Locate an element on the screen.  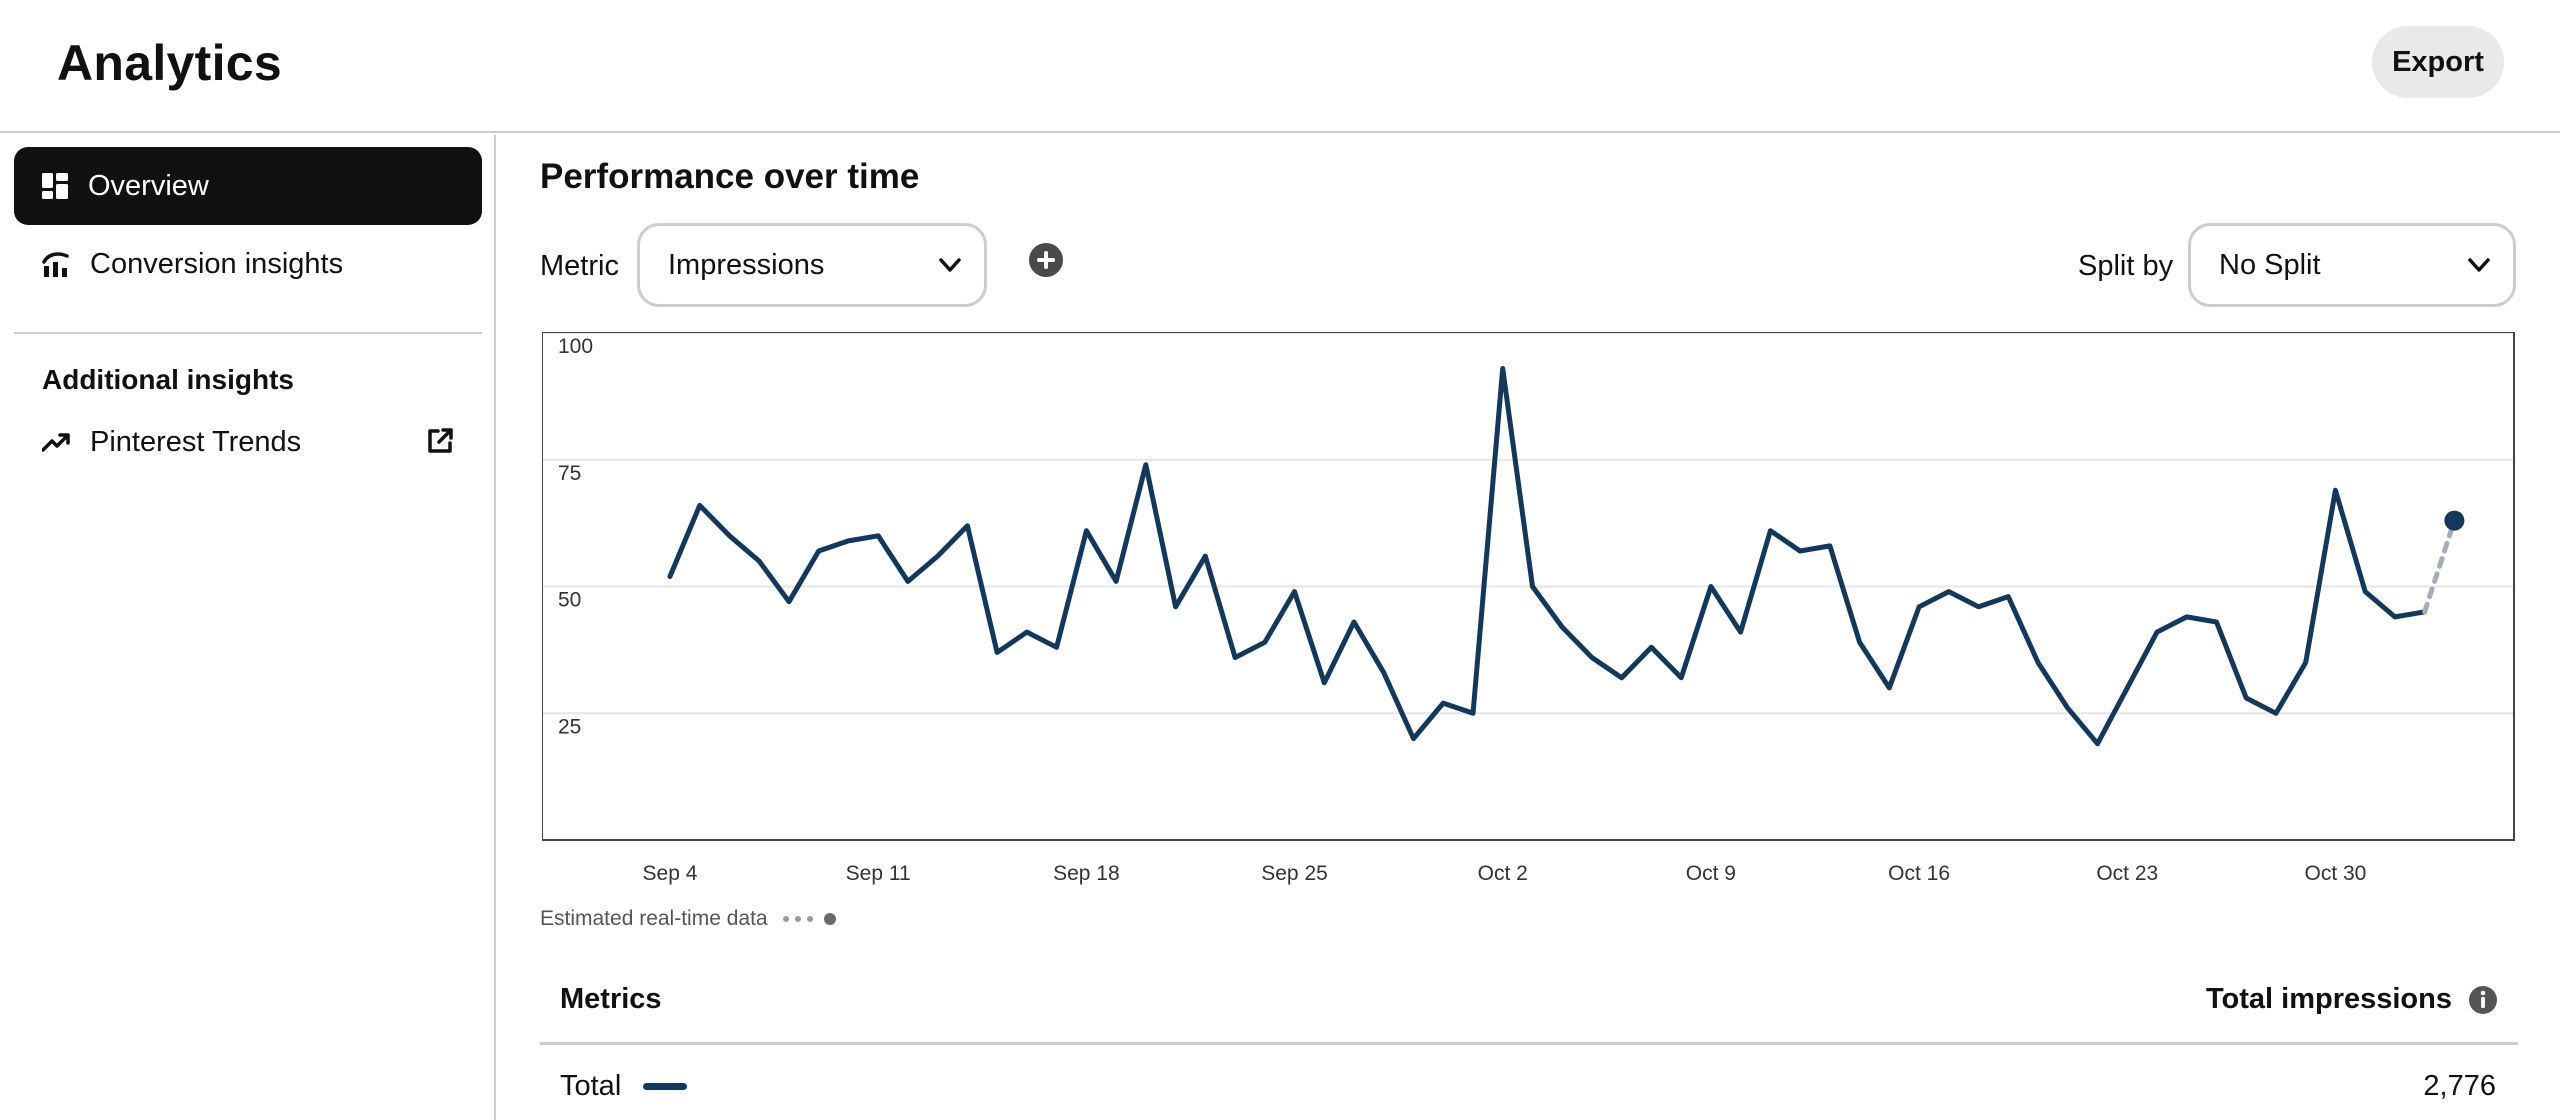
export-button: Export is located at coordinates (2438, 62).